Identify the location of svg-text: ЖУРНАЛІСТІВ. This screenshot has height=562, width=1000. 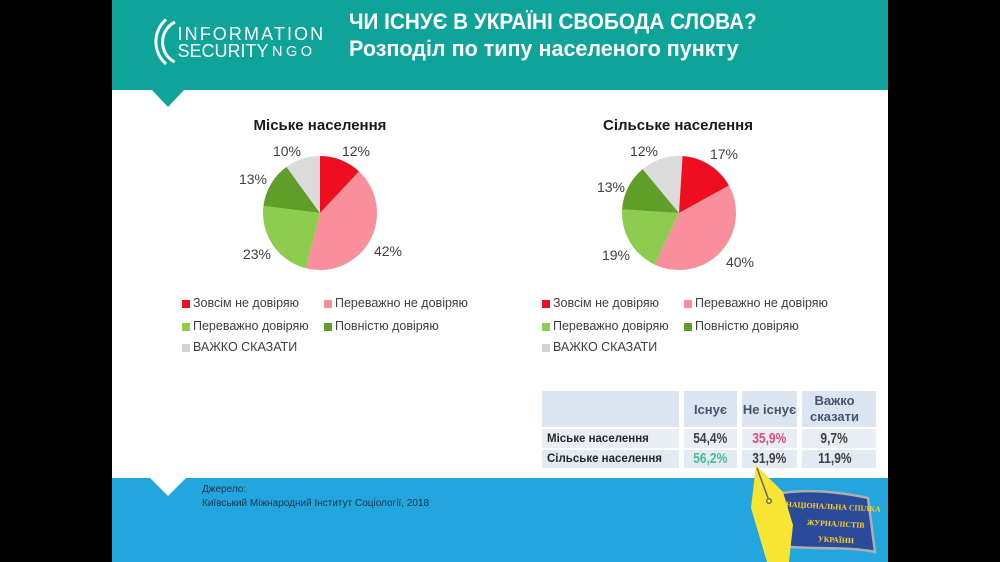
(836, 524).